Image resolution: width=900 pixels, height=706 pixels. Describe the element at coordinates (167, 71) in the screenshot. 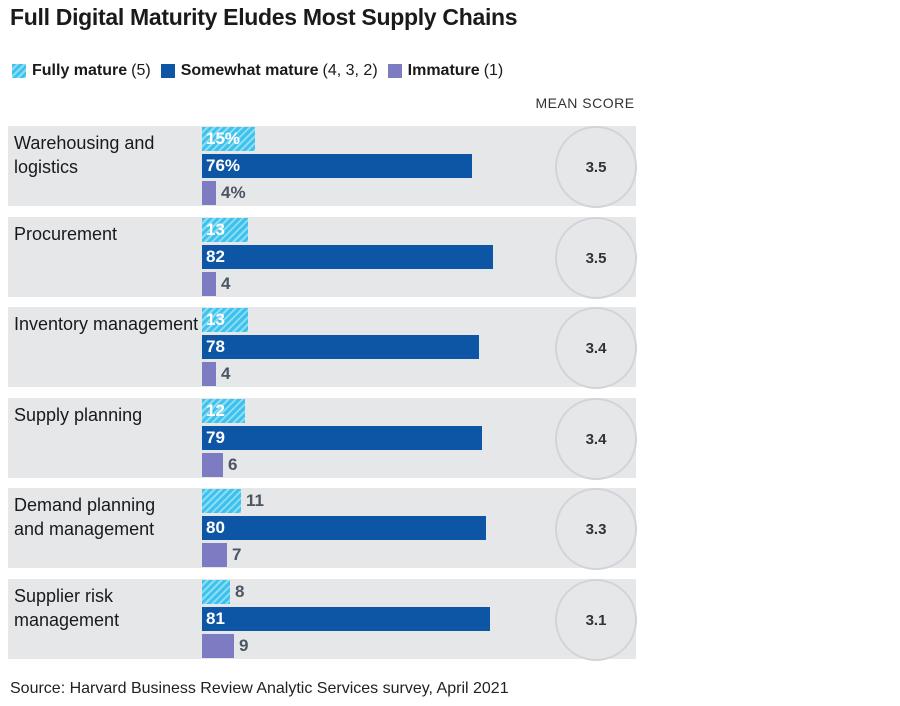

I see `legend-swatch-somewhat-mature` at that location.